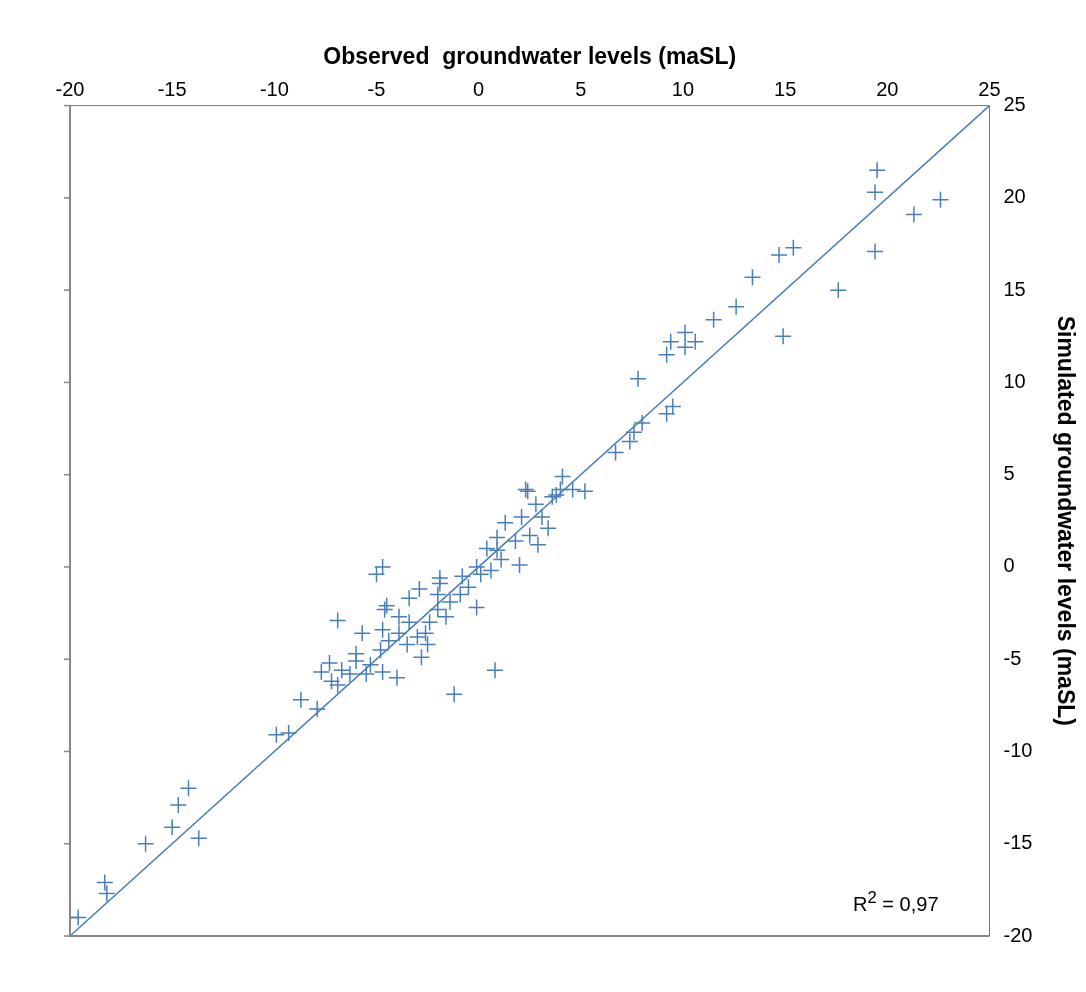  What do you see at coordinates (1018, 749) in the screenshot?
I see `y-tick-label: -10` at bounding box center [1018, 749].